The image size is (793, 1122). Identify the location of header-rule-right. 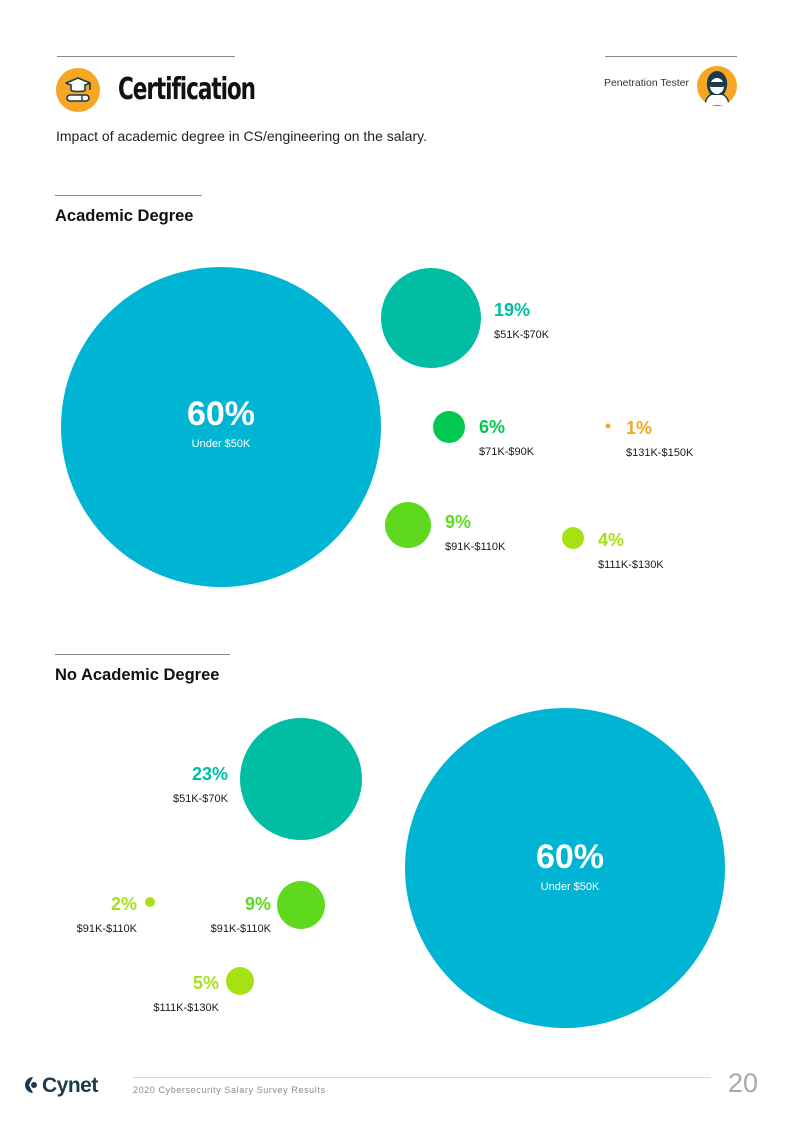
(671, 56).